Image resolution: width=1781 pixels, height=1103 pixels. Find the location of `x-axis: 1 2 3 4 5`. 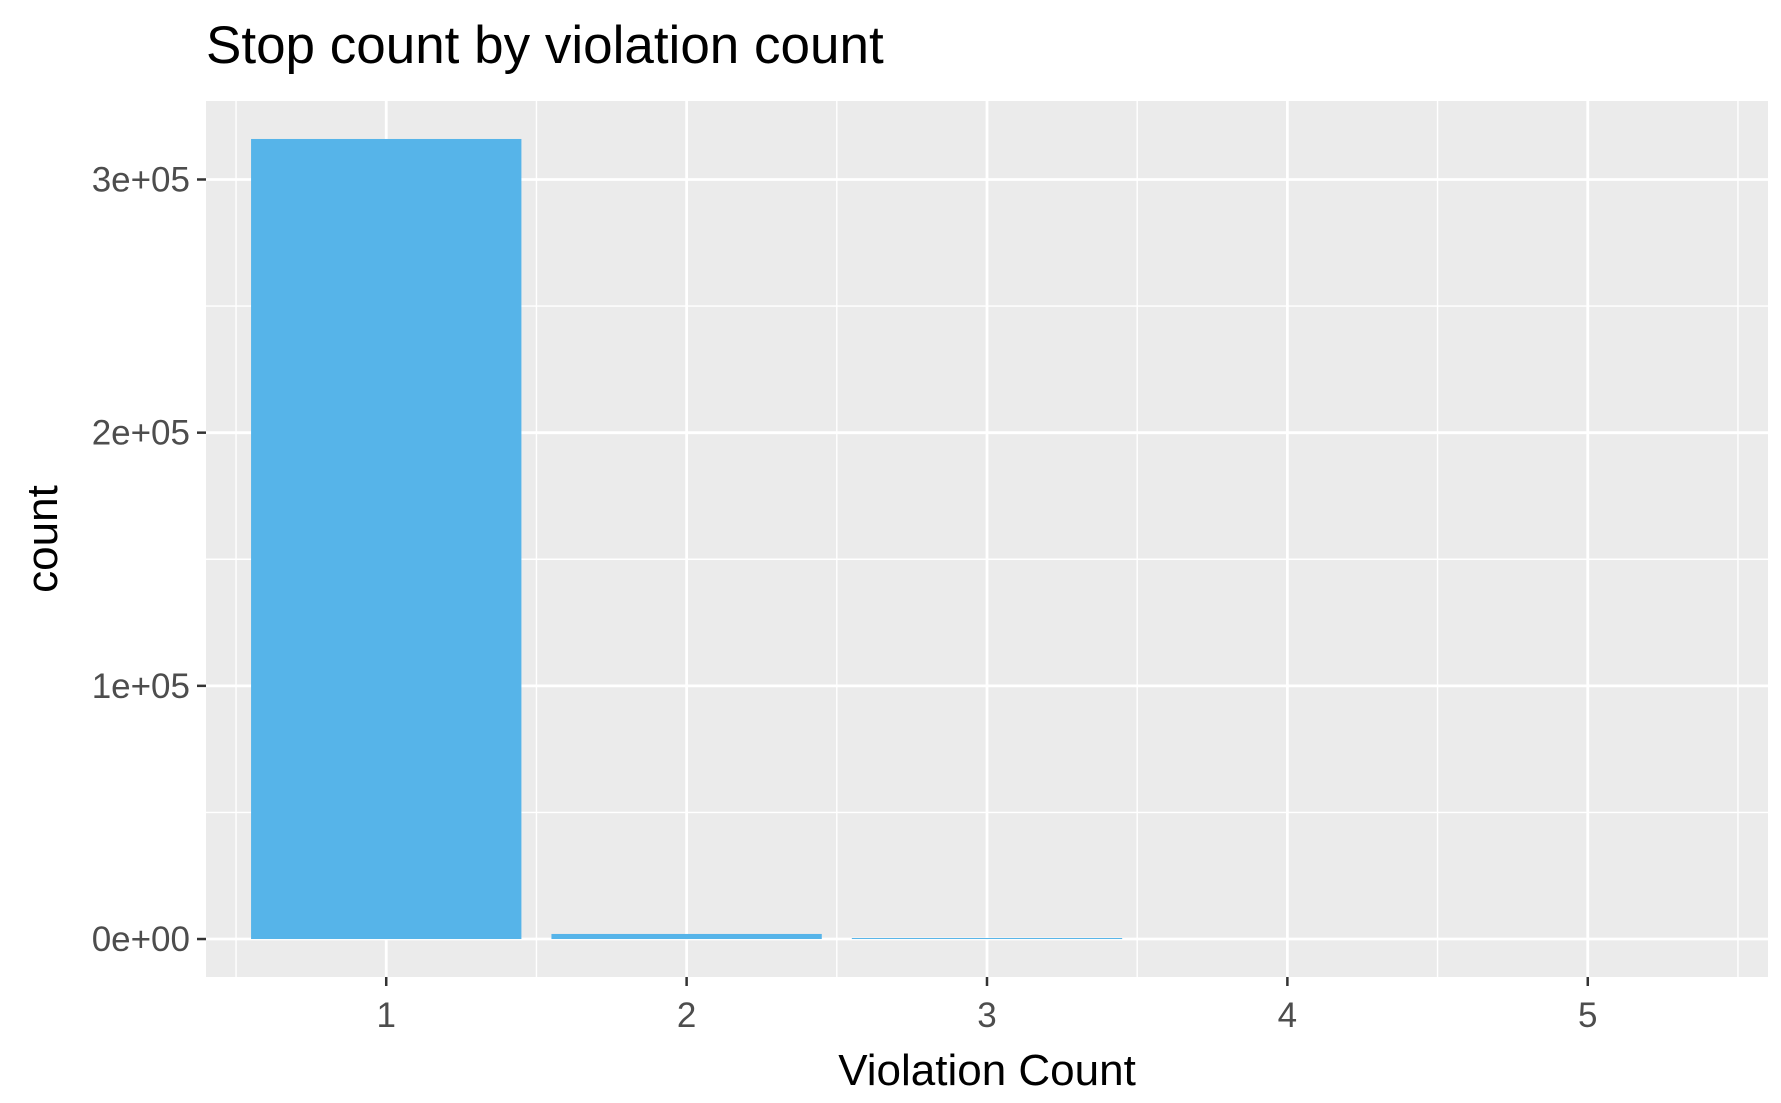

x-axis: 1 2 3 4 5 is located at coordinates (987, 1006).